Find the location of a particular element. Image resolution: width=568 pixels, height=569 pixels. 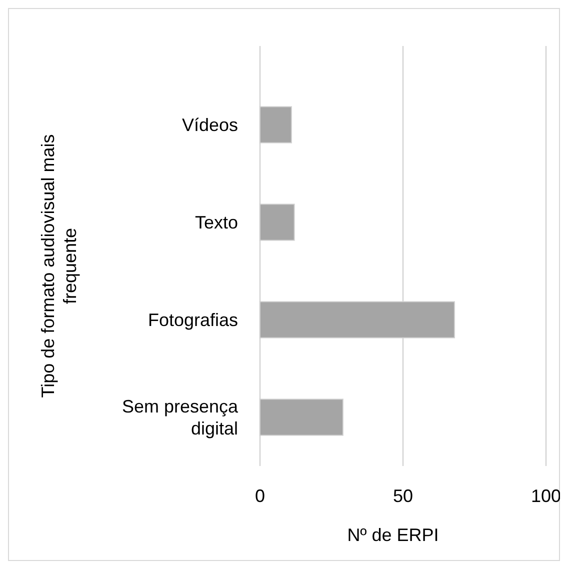

x-tick-label: 0 is located at coordinates (260, 496).